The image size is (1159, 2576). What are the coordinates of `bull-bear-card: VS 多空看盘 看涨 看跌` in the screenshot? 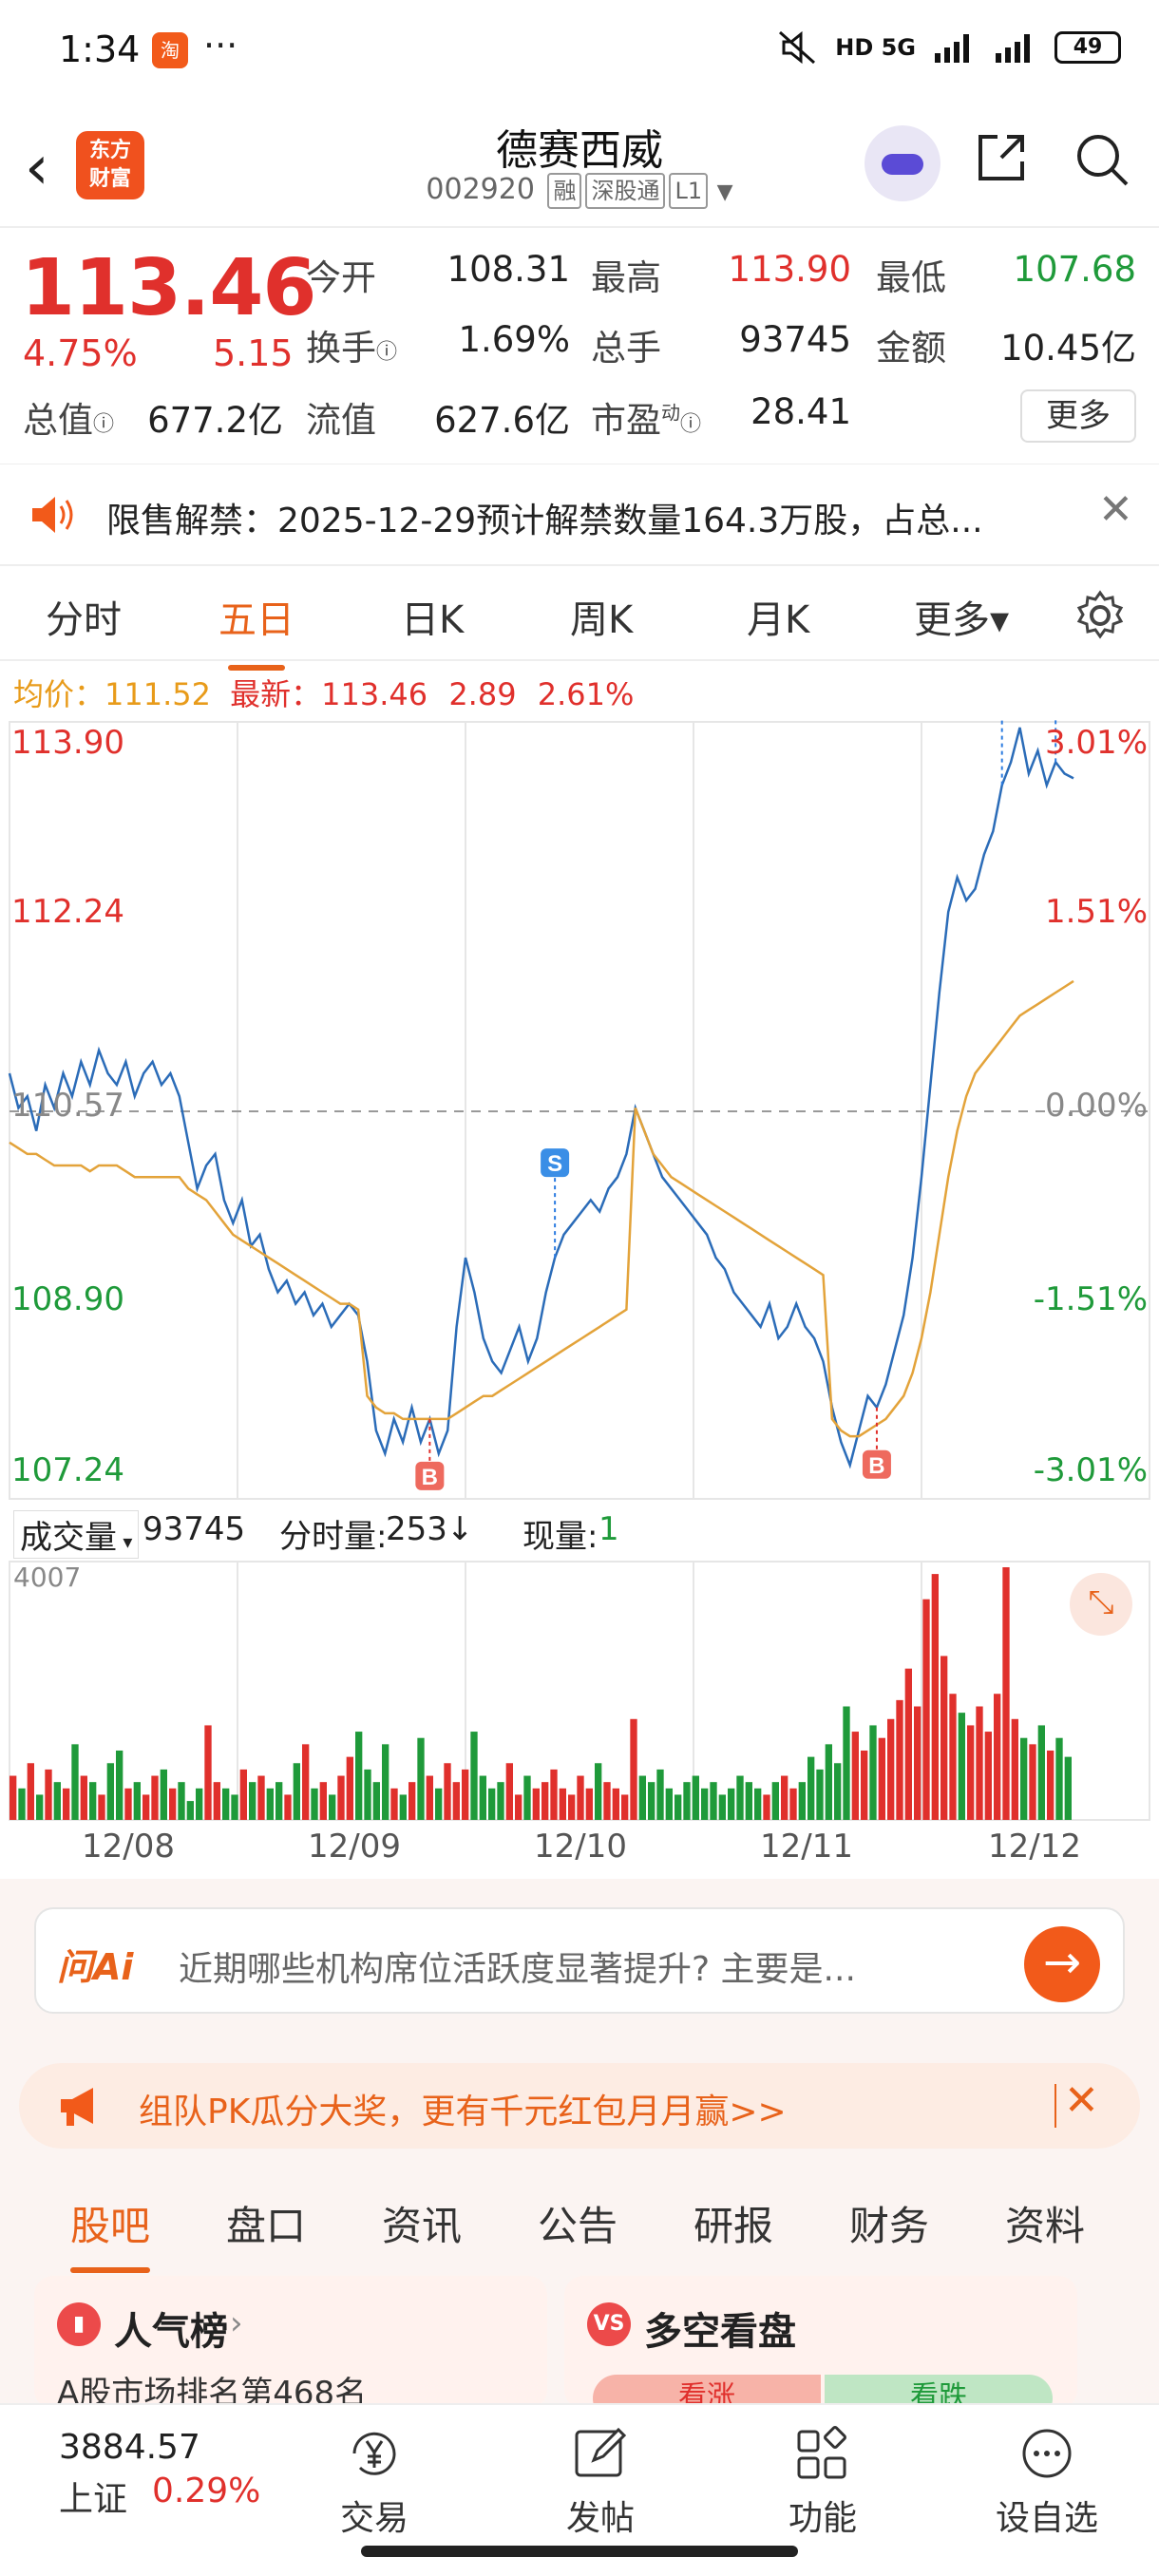 It's located at (820, 2342).